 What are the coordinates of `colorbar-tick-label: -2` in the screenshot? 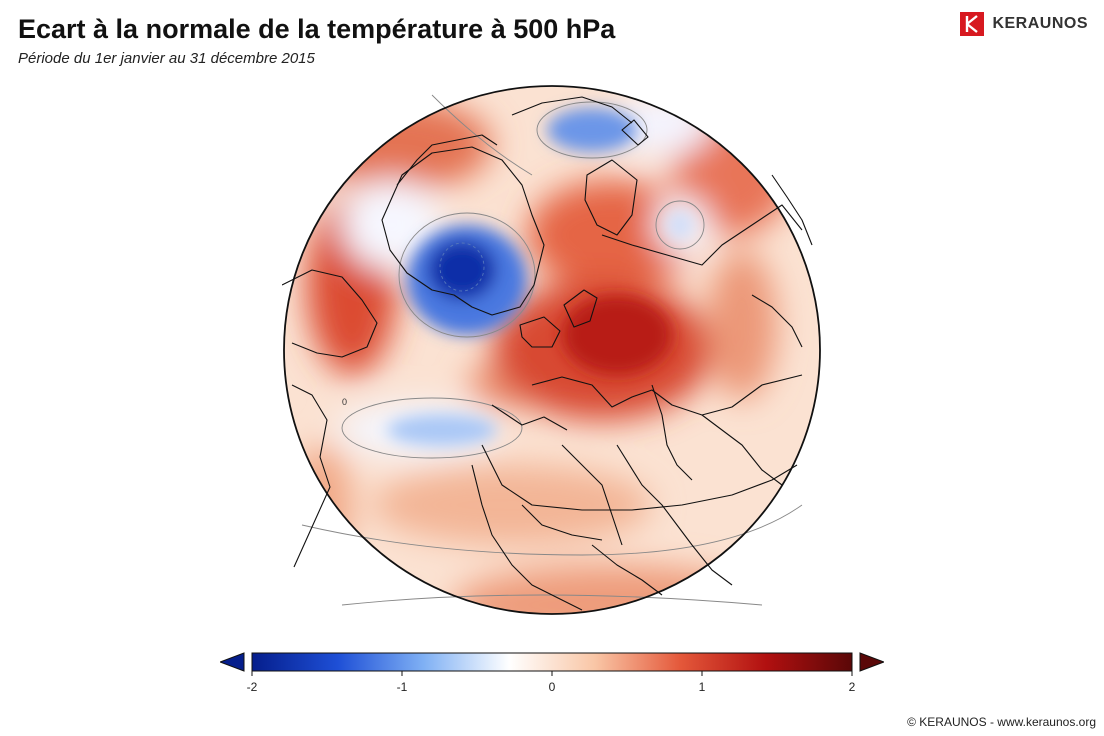 It's located at (252, 687).